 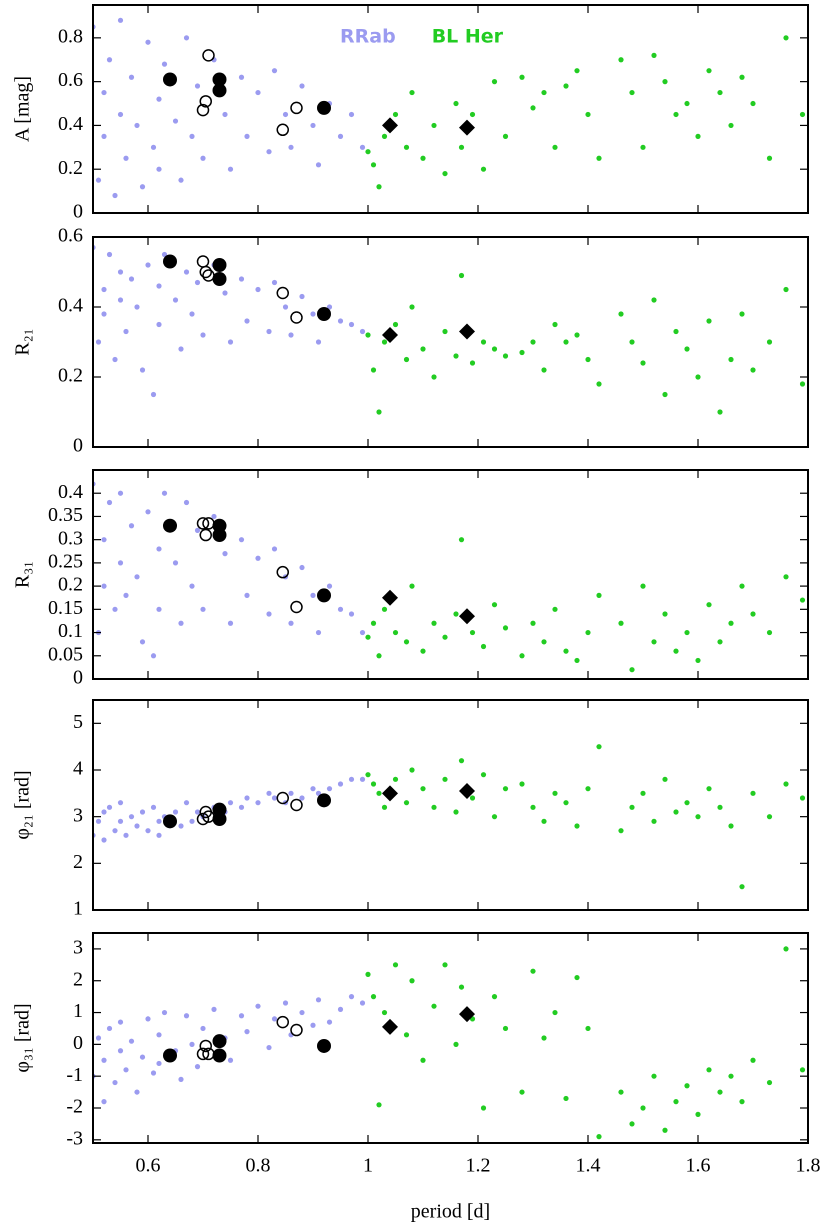 What do you see at coordinates (70, 306) in the screenshot?
I see `y-tick-label: 0.4` at bounding box center [70, 306].